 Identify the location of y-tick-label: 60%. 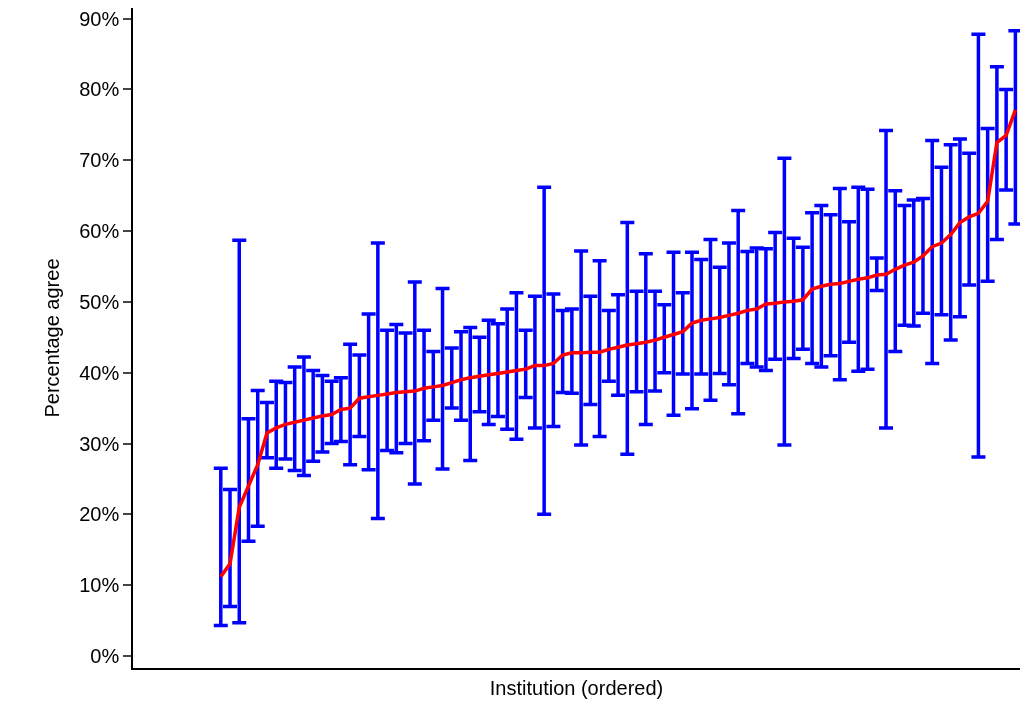
(99, 231).